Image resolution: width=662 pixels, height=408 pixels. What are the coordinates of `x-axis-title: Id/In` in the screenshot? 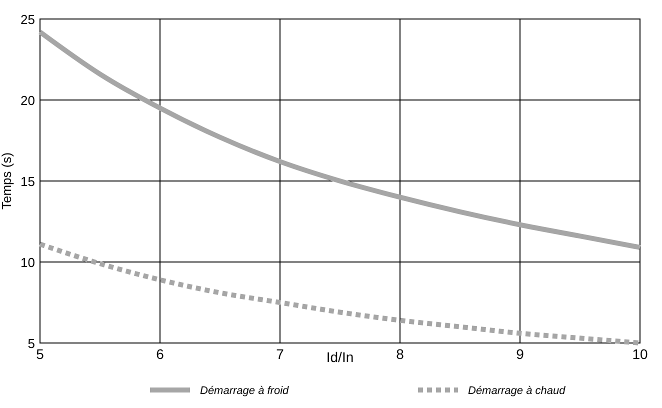 It's located at (340, 357).